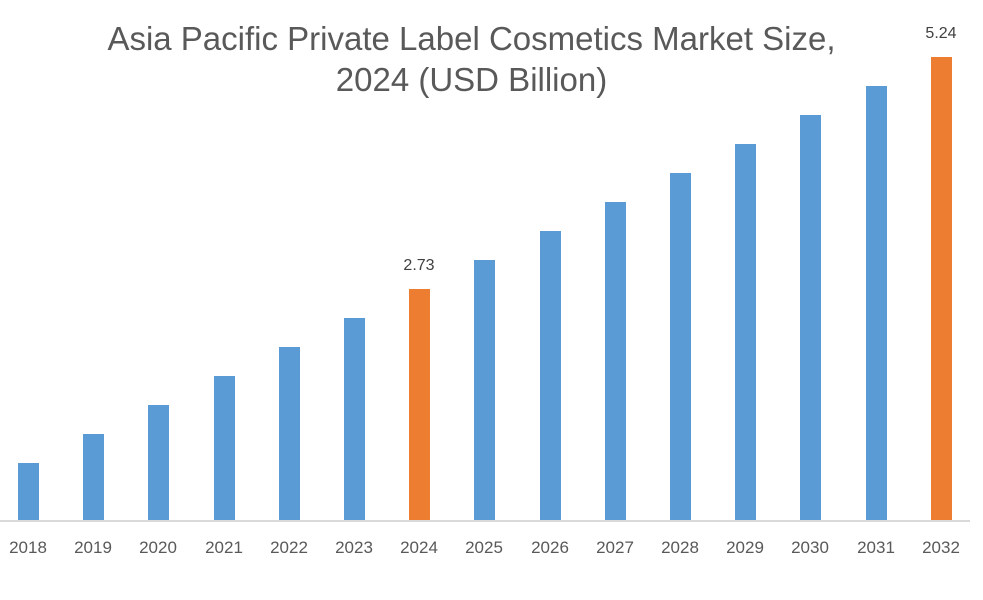 The height and width of the screenshot is (600, 983). What do you see at coordinates (485, 521) in the screenshot?
I see `x-axis-line` at bounding box center [485, 521].